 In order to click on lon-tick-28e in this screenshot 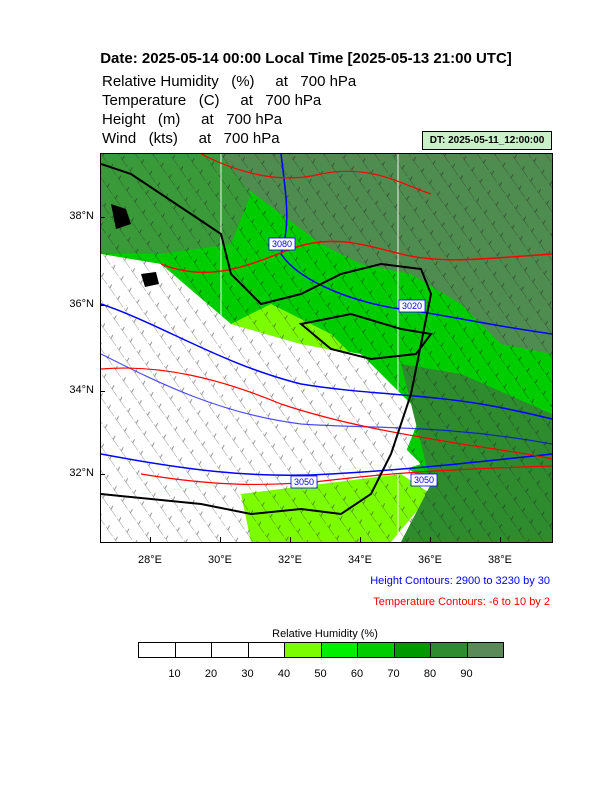, I will do `click(150, 539)`.